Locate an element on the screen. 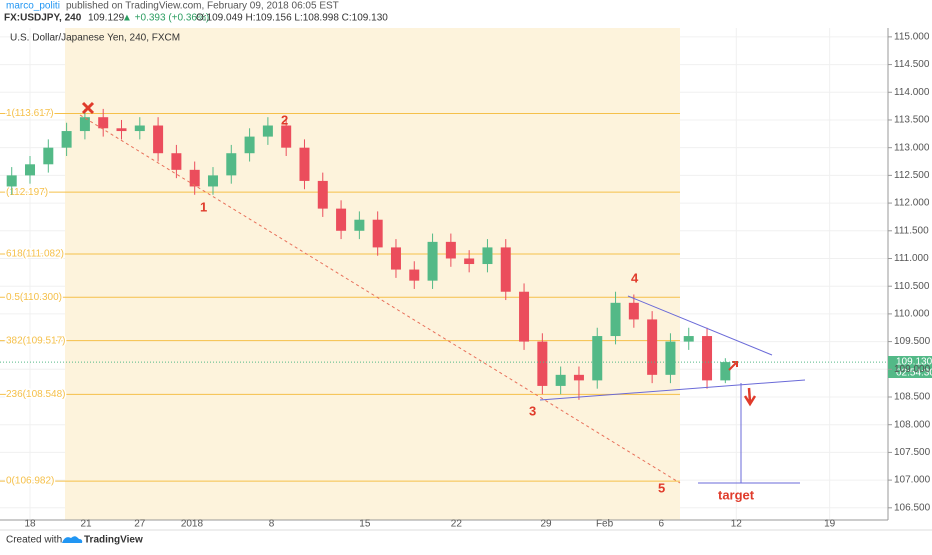  symbol: FX:USDJPY, 240 is located at coordinates (43, 18).